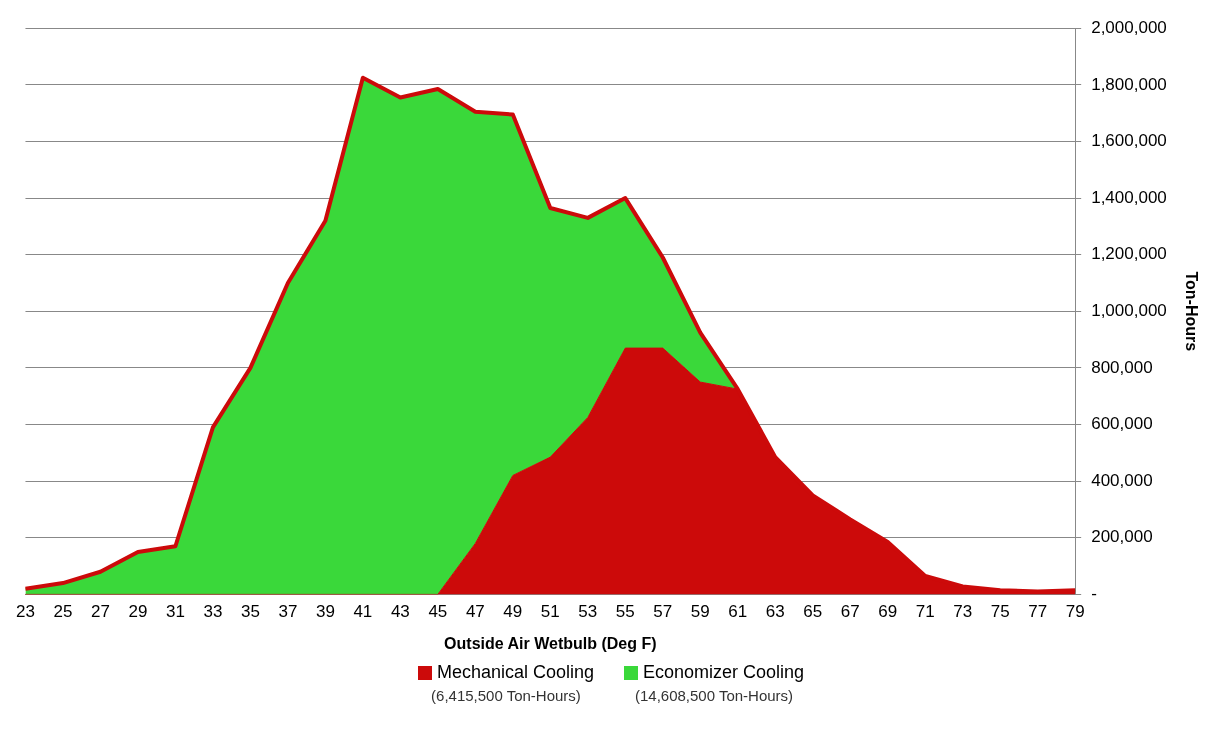 This screenshot has height=752, width=1222. What do you see at coordinates (1129, 254) in the screenshot?
I see `y-tick-label: 1,200,000` at bounding box center [1129, 254].